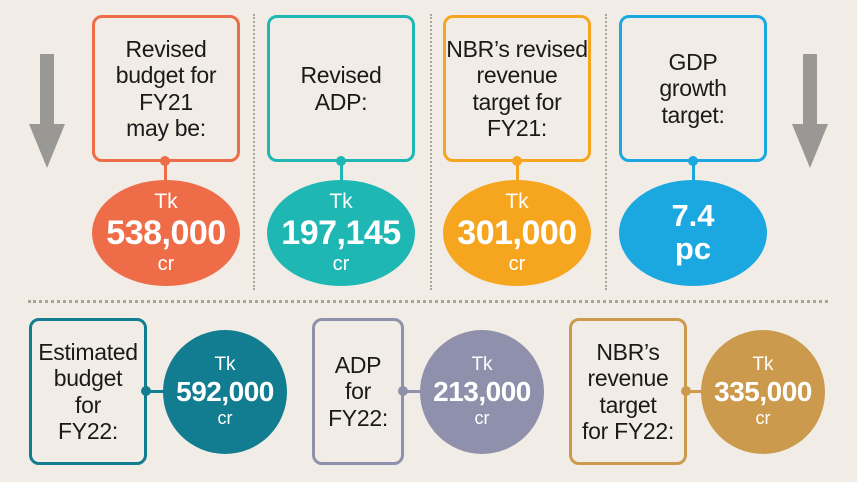  I want to click on estimated-budget-label: Estimated budget for FY22:, so click(88, 391).